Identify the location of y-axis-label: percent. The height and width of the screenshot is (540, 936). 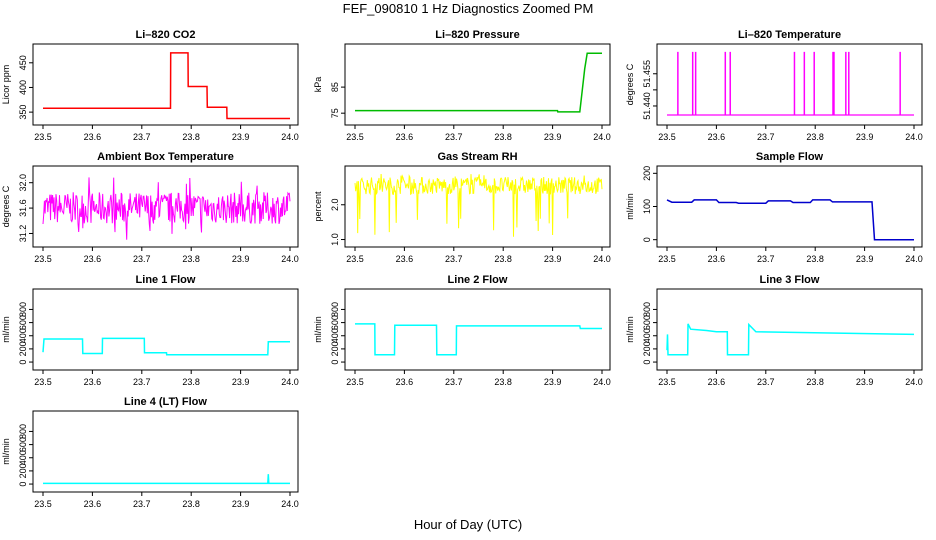
(318, 206).